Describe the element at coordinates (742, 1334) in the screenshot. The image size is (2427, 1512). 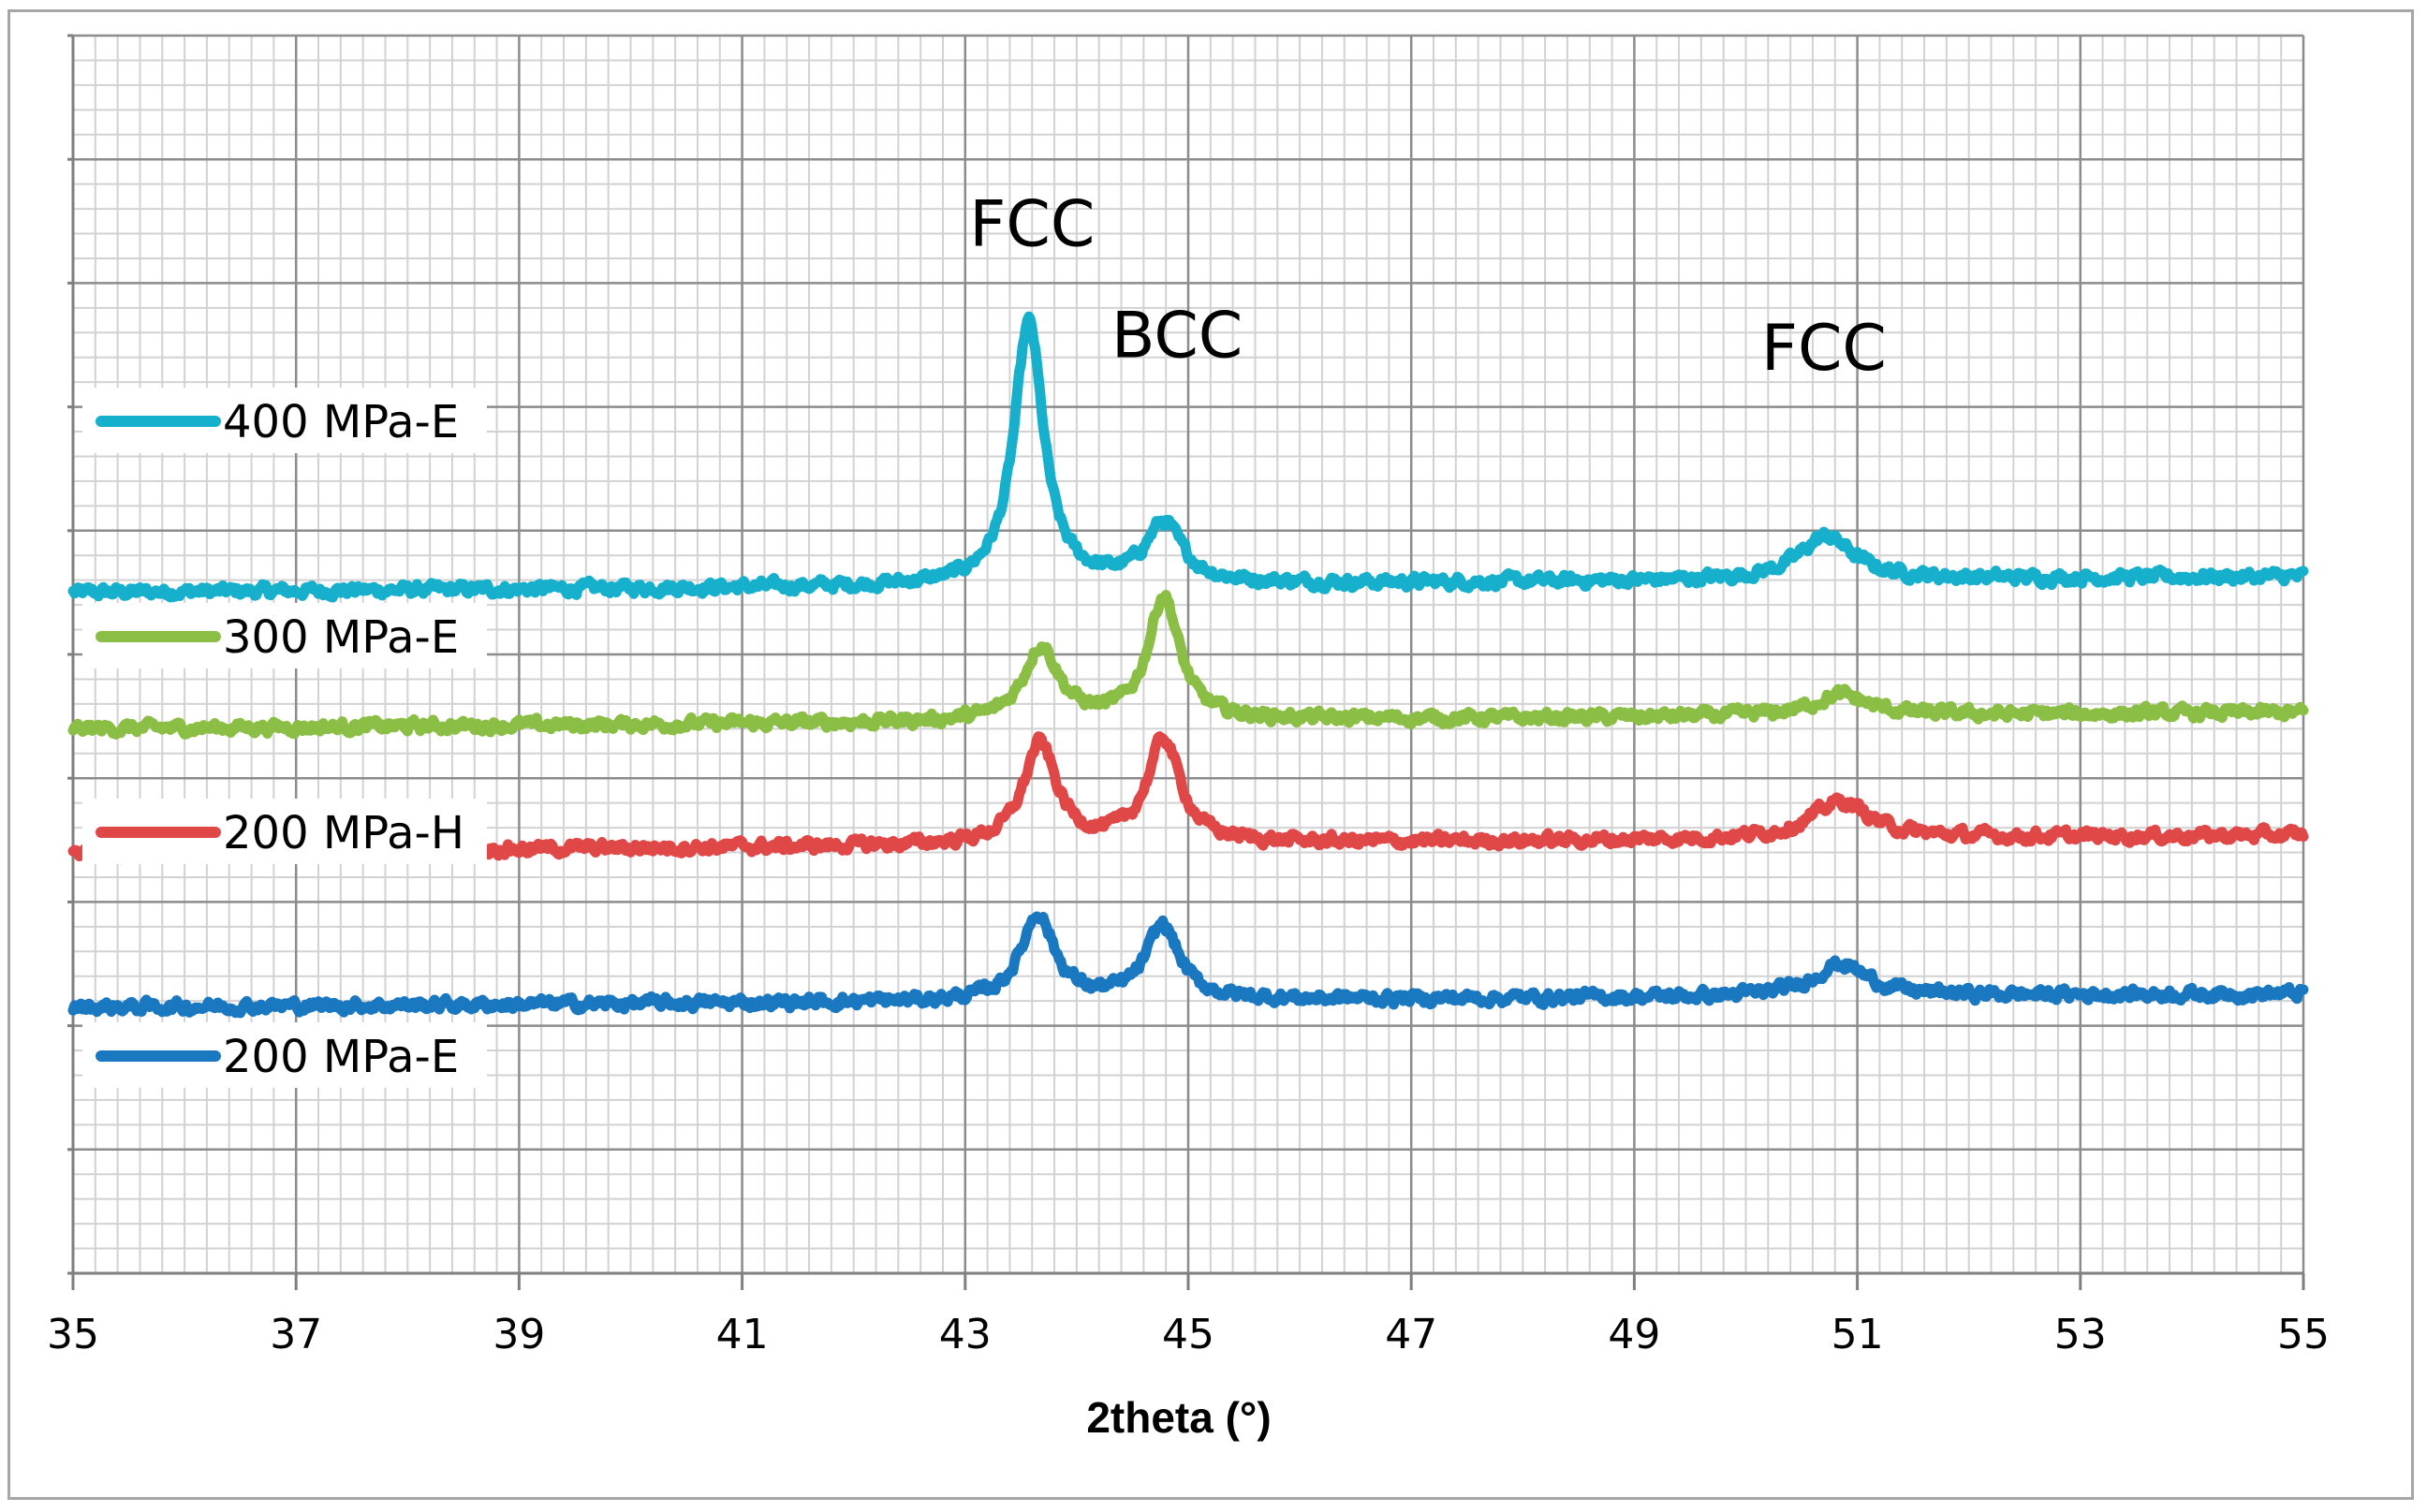
I see `x-tick-label: 41` at that location.